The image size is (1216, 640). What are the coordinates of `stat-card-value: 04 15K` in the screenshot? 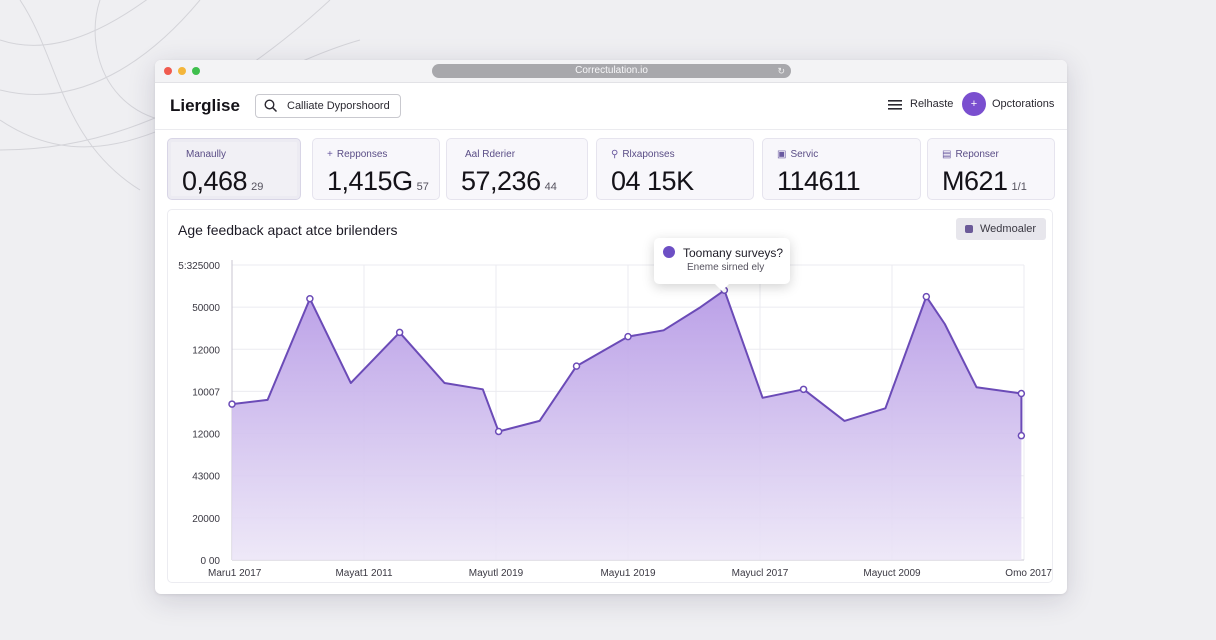 It's located at (654, 181).